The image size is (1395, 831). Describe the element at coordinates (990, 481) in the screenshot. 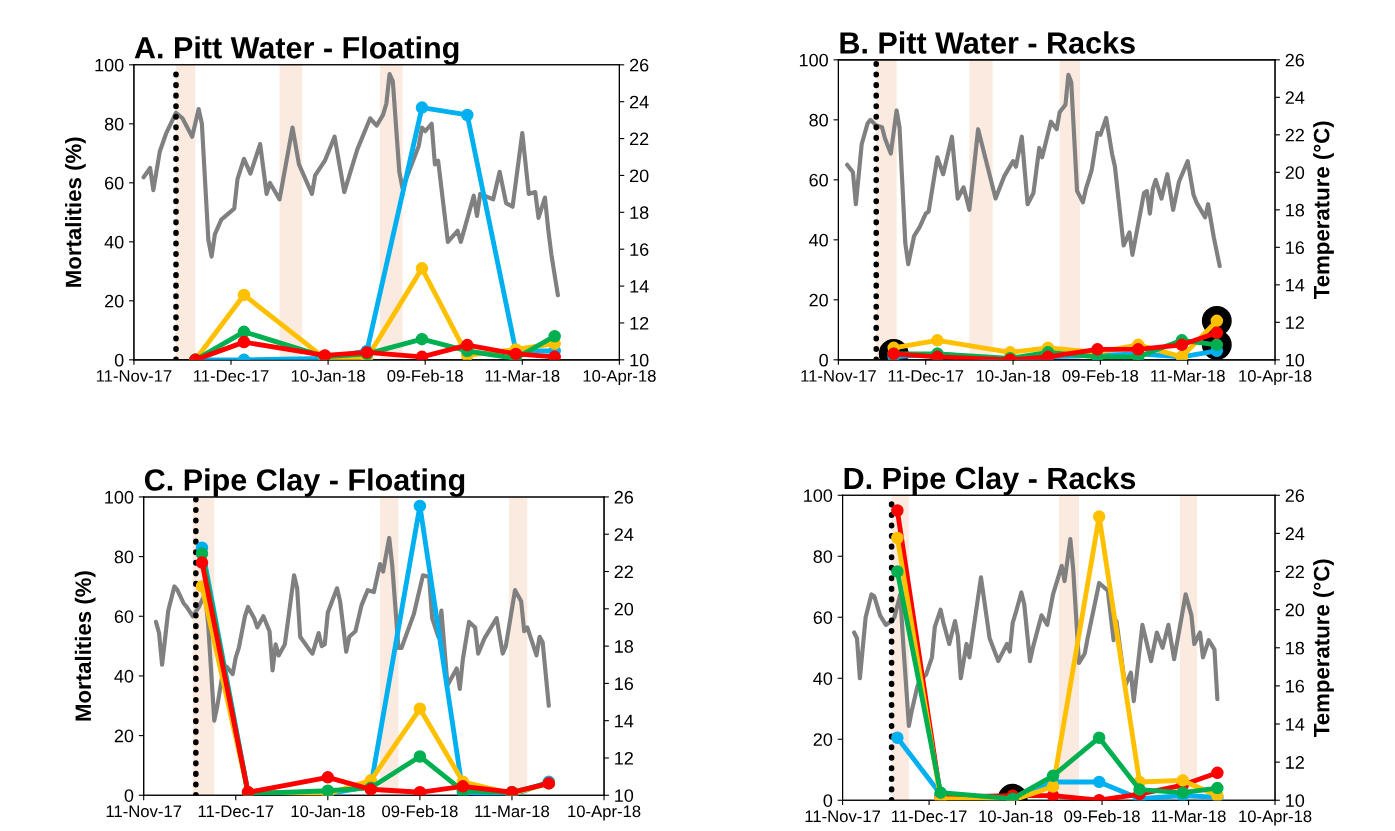

I see `chart-title: D. Pipe Clay - Racks` at that location.